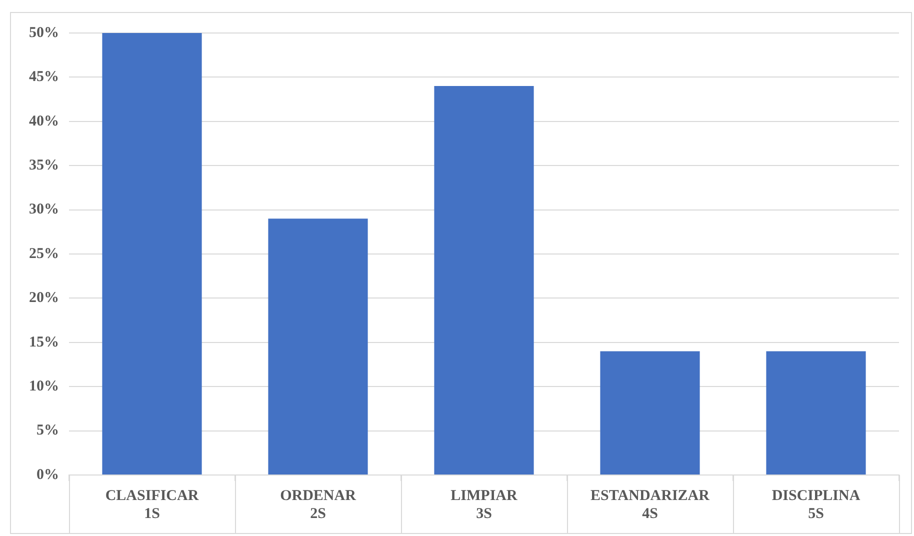 Image resolution: width=914 pixels, height=536 pixels. I want to click on x-tick-label: ESTANDARIZAR 4S, so click(650, 505).